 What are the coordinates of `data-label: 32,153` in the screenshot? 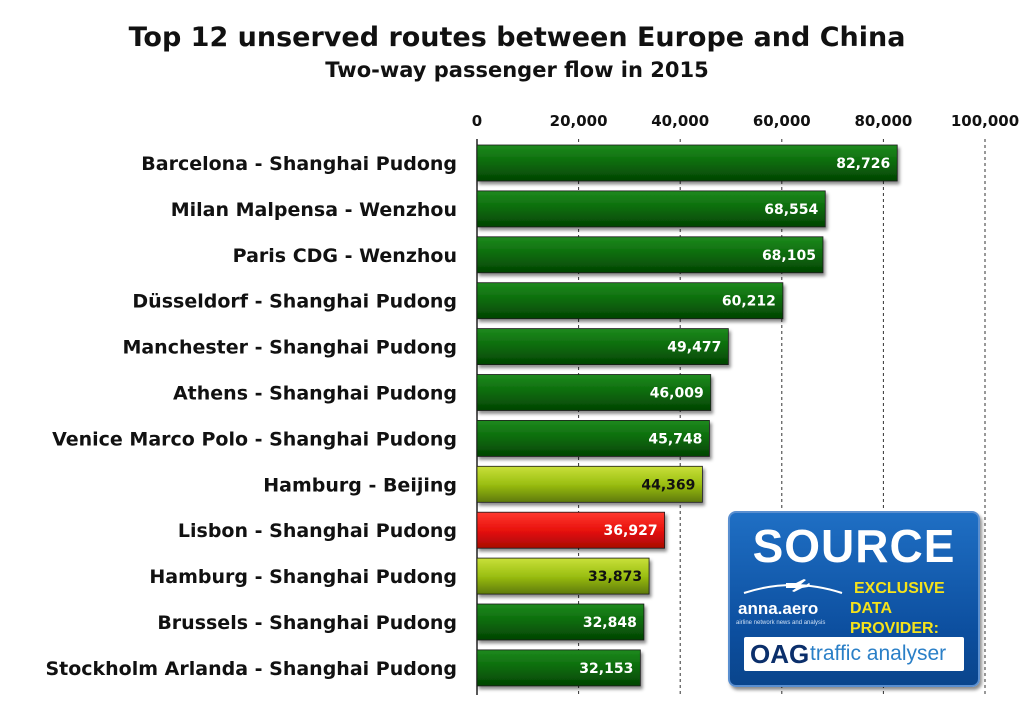 It's located at (606, 669).